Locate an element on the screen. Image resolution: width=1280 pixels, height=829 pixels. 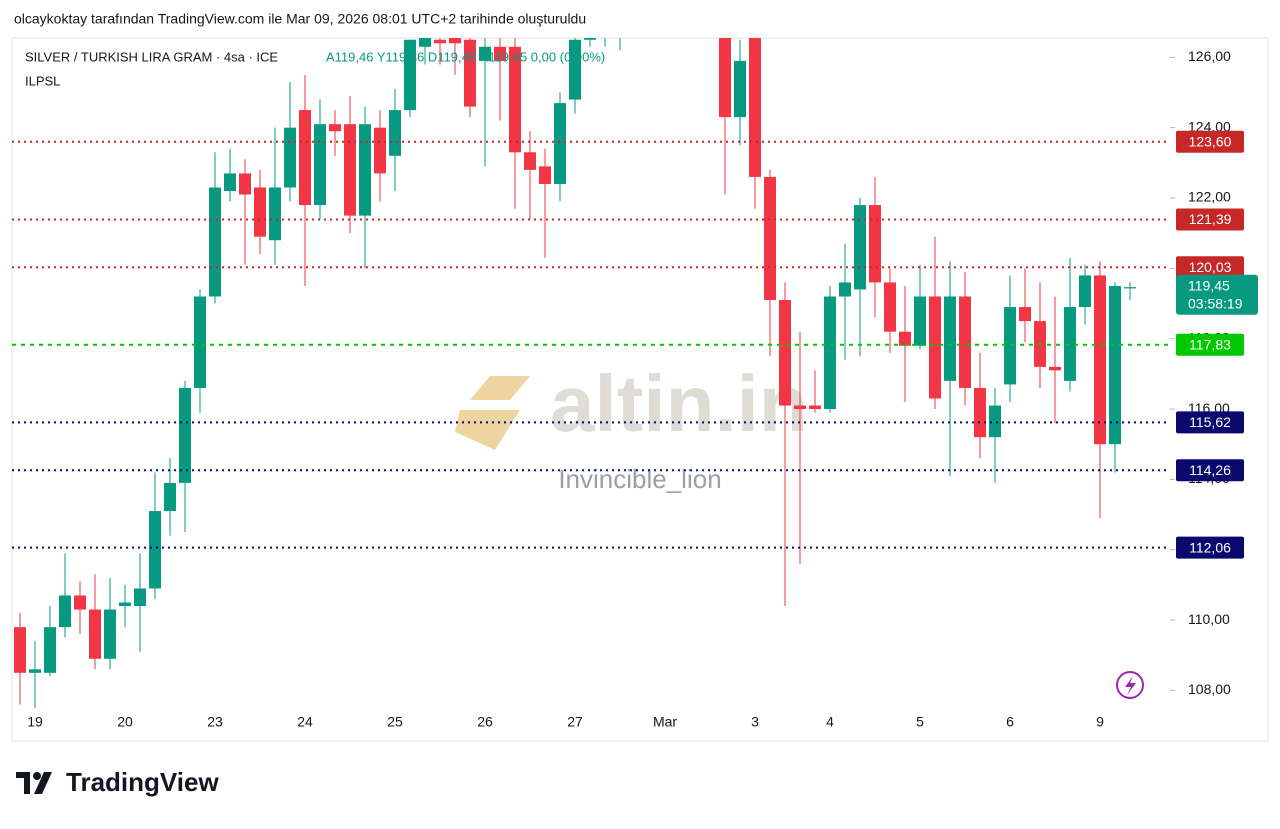
level-label: 112,06 is located at coordinates (1210, 547).